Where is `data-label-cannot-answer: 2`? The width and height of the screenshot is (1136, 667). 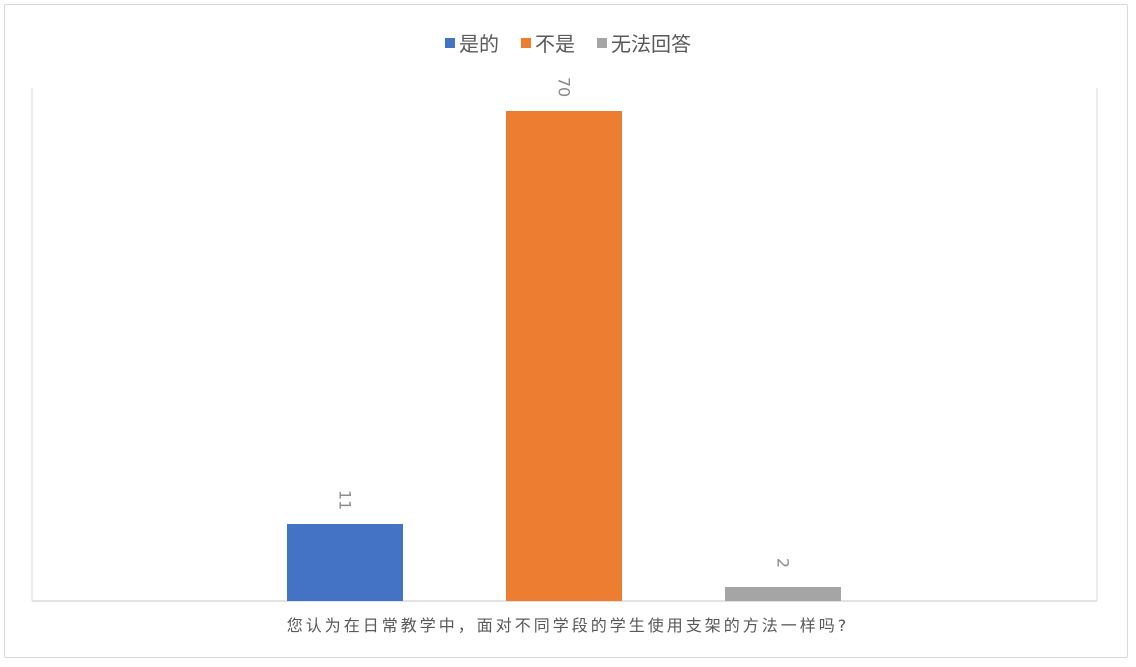
data-label-cannot-answer: 2 is located at coordinates (783, 563).